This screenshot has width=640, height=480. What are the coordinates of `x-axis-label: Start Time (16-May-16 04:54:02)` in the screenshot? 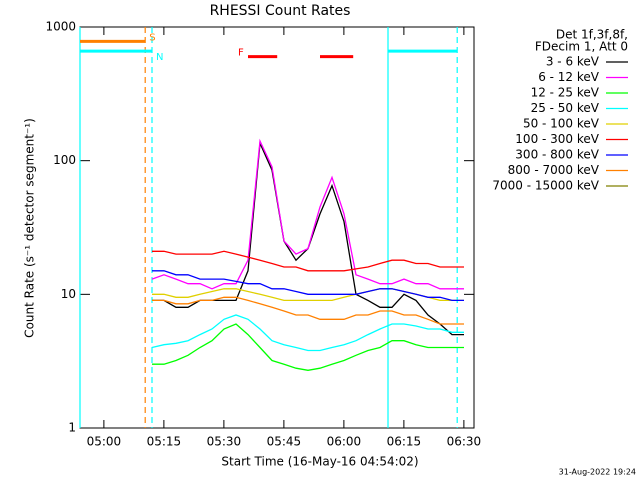 It's located at (319, 462).